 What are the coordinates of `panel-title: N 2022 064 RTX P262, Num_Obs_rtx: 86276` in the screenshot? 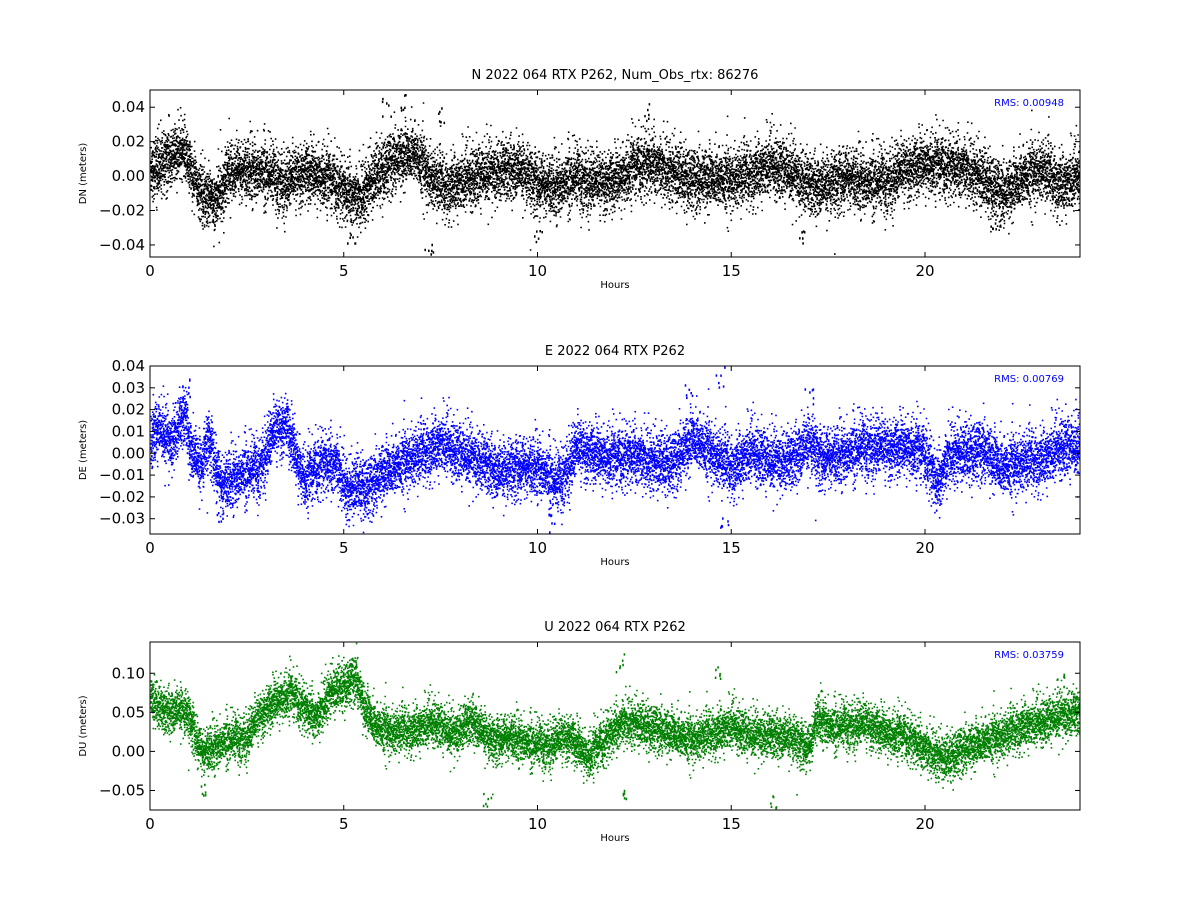 It's located at (615, 75).